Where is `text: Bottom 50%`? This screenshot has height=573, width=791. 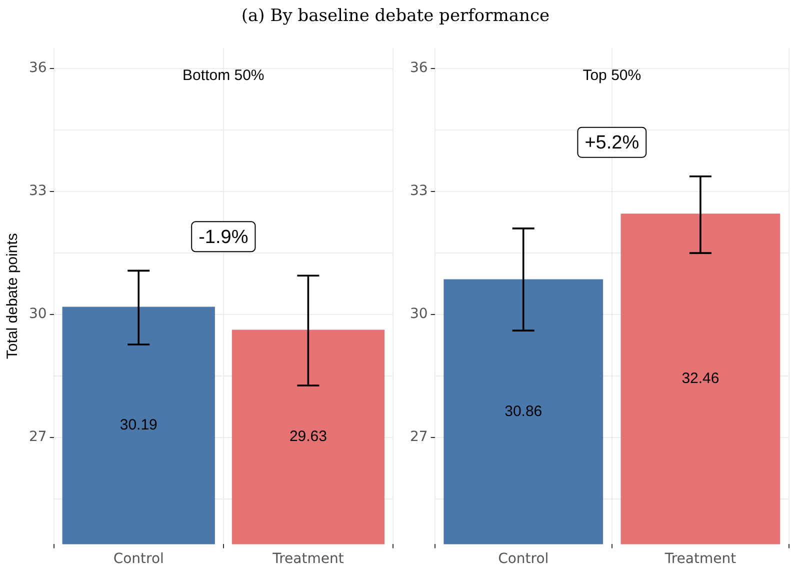
text: Bottom 50% is located at coordinates (223, 75).